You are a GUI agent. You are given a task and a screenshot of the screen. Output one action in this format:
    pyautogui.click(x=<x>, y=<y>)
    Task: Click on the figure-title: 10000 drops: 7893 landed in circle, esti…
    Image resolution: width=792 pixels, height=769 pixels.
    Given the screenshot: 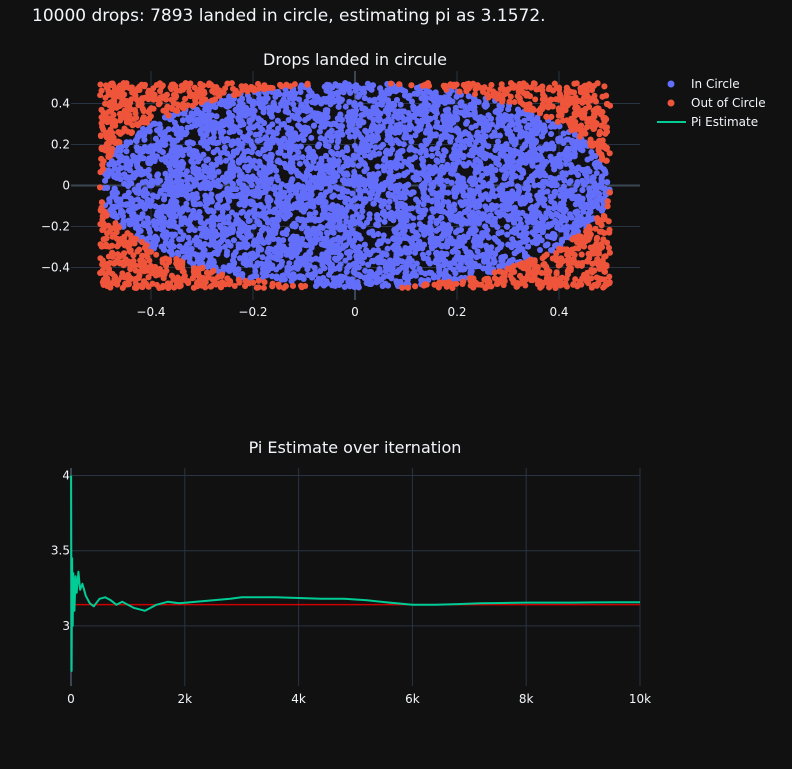 What is the action you would take?
    pyautogui.click(x=289, y=16)
    